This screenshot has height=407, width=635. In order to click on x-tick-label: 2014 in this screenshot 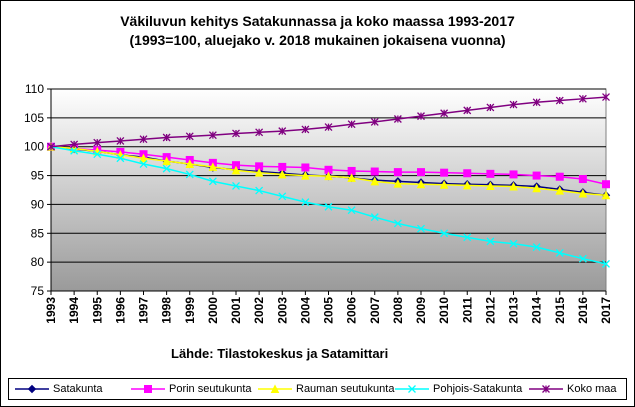, I will do `click(537, 310)`.